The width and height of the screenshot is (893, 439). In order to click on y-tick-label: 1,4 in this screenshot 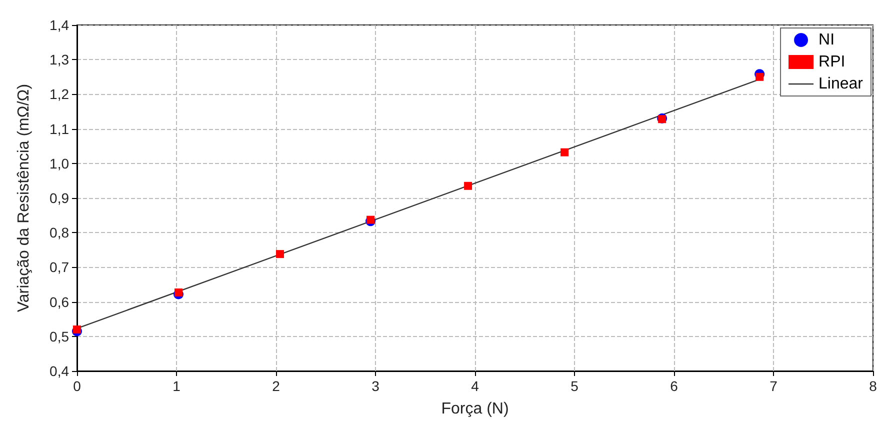, I will do `click(60, 25)`.